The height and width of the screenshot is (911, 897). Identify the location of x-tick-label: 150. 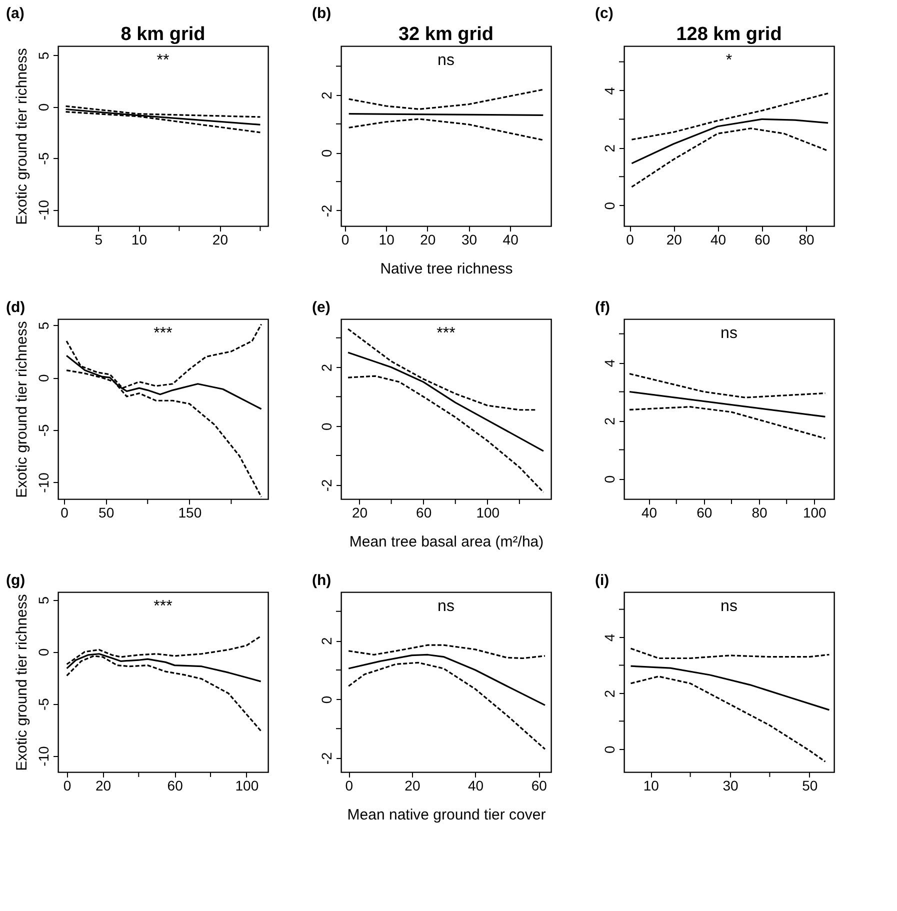
(190, 512).